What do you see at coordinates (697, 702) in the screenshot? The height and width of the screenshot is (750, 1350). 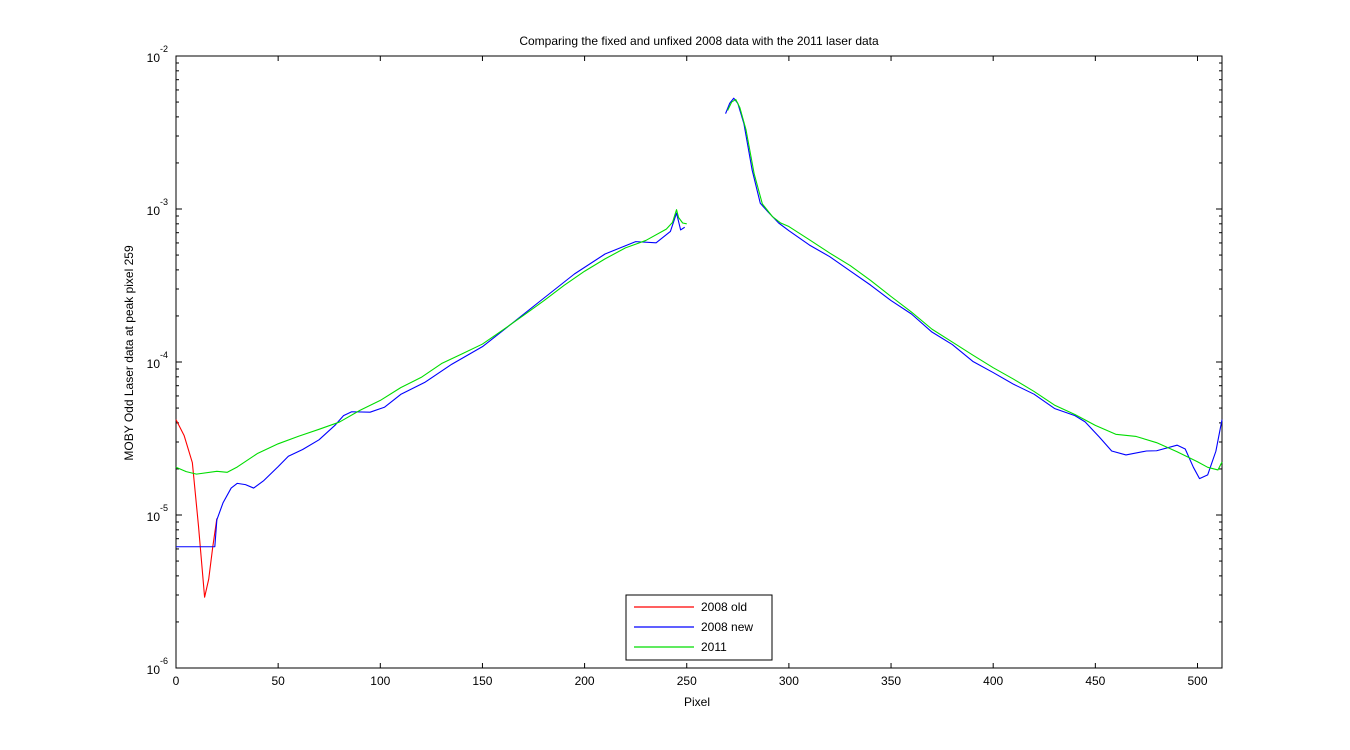 I see `x-axis-label: Pixel` at bounding box center [697, 702].